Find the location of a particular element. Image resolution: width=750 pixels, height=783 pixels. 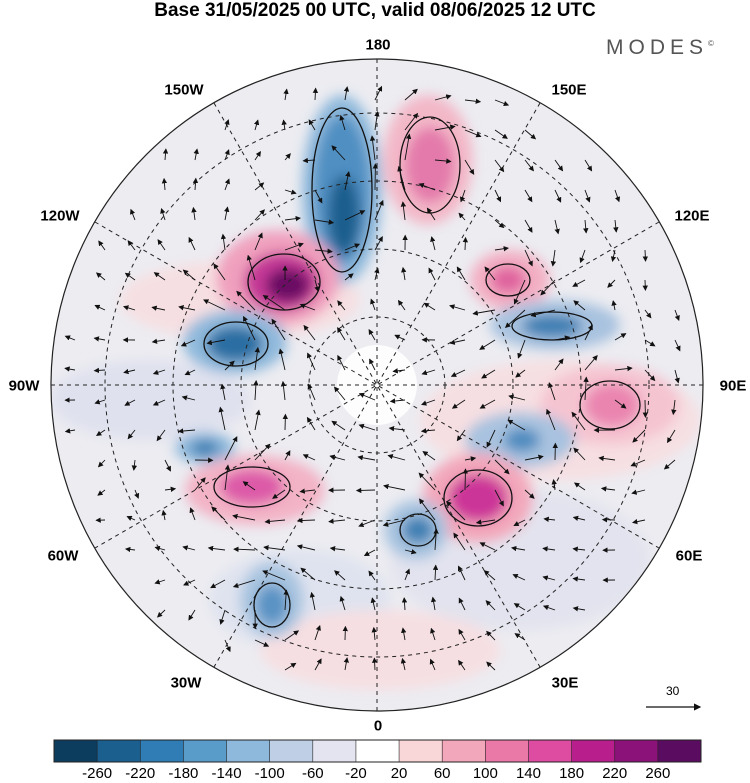

colorbar is located at coordinates (377, 751).